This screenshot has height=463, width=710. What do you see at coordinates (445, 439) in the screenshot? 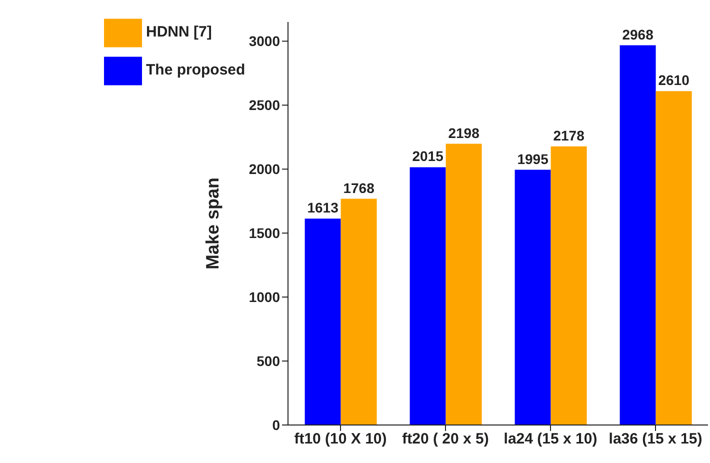
I see `x-tick-label: ft20 ( 20 x 5)` at bounding box center [445, 439].